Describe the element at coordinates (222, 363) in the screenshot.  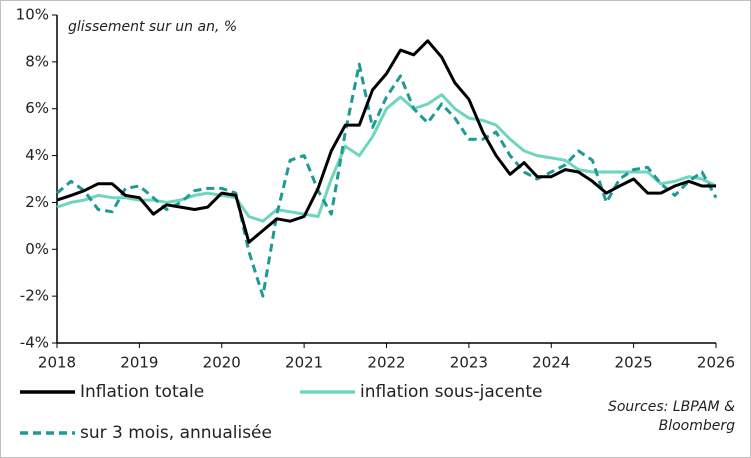
I see `x-tick-label: 2020` at that location.